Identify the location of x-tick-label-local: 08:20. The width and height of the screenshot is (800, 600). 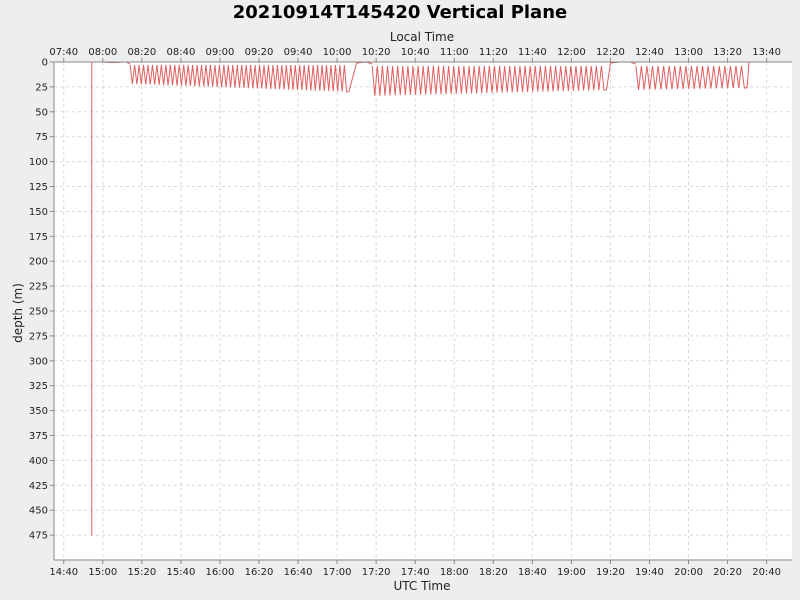
(141, 52).